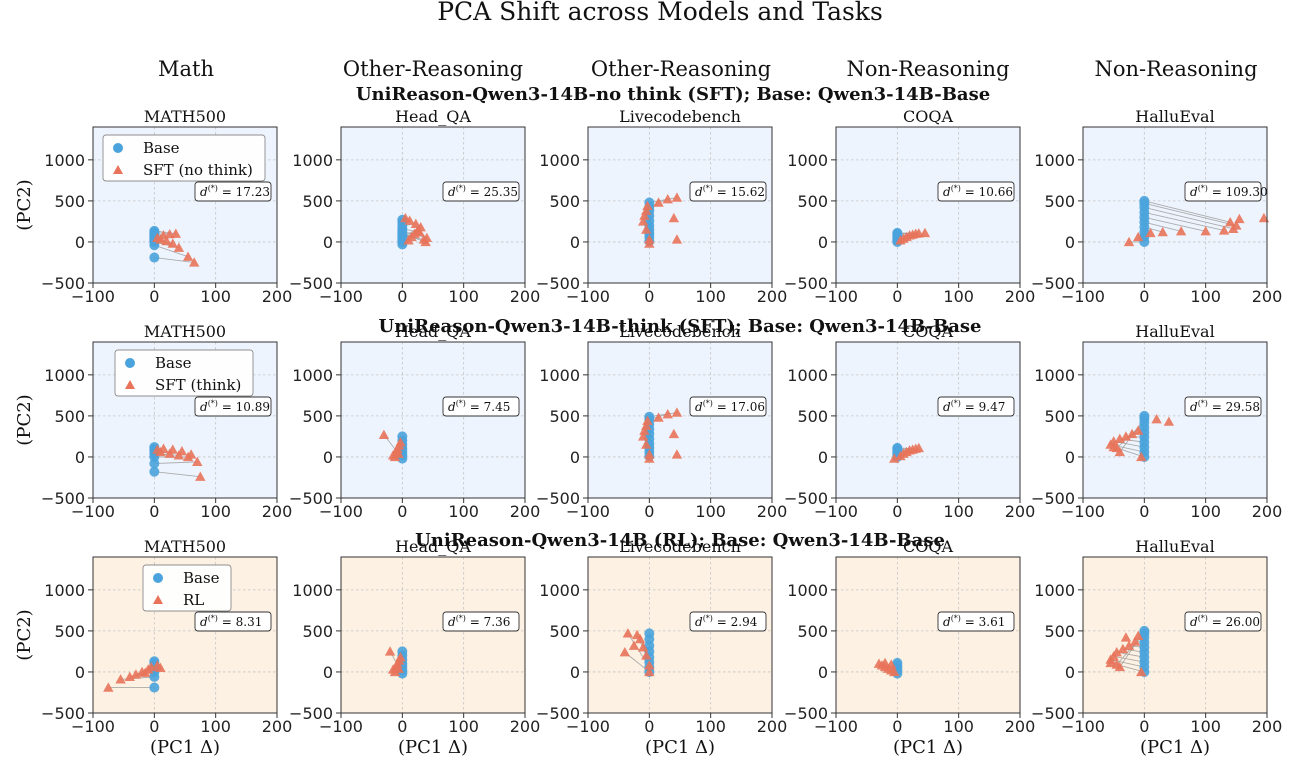 The width and height of the screenshot is (1292, 775). What do you see at coordinates (185, 116) in the screenshot?
I see `panel-task-label: MATH500` at bounding box center [185, 116].